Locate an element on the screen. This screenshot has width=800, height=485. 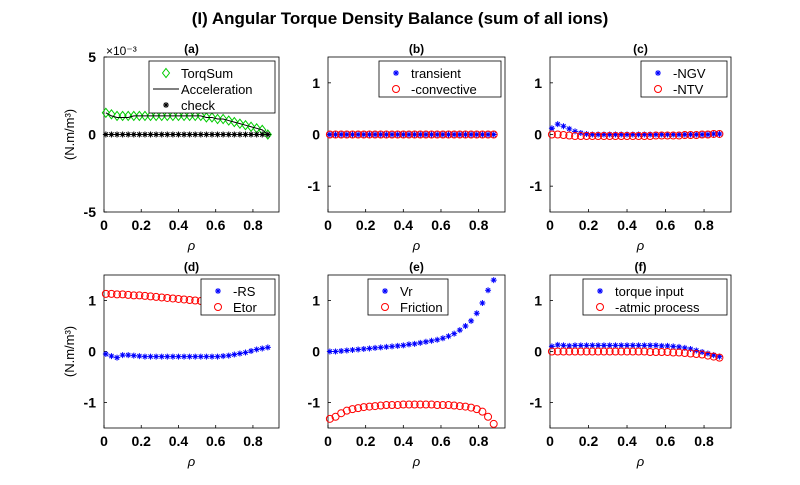
legend-entry: -NTV is located at coordinates (688, 89).